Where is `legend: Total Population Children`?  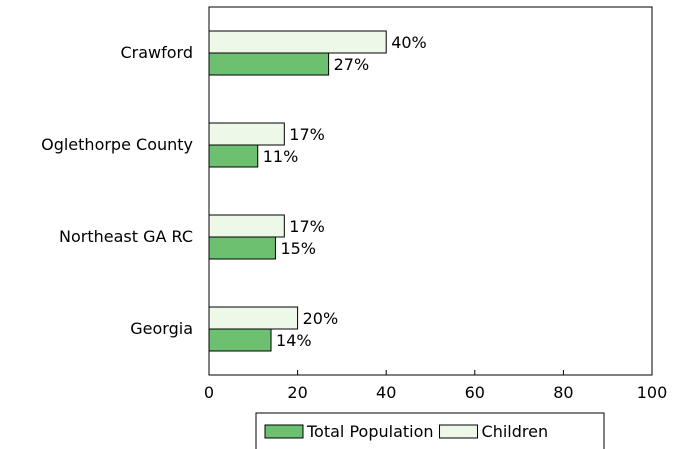
legend: Total Population Children is located at coordinates (430, 430).